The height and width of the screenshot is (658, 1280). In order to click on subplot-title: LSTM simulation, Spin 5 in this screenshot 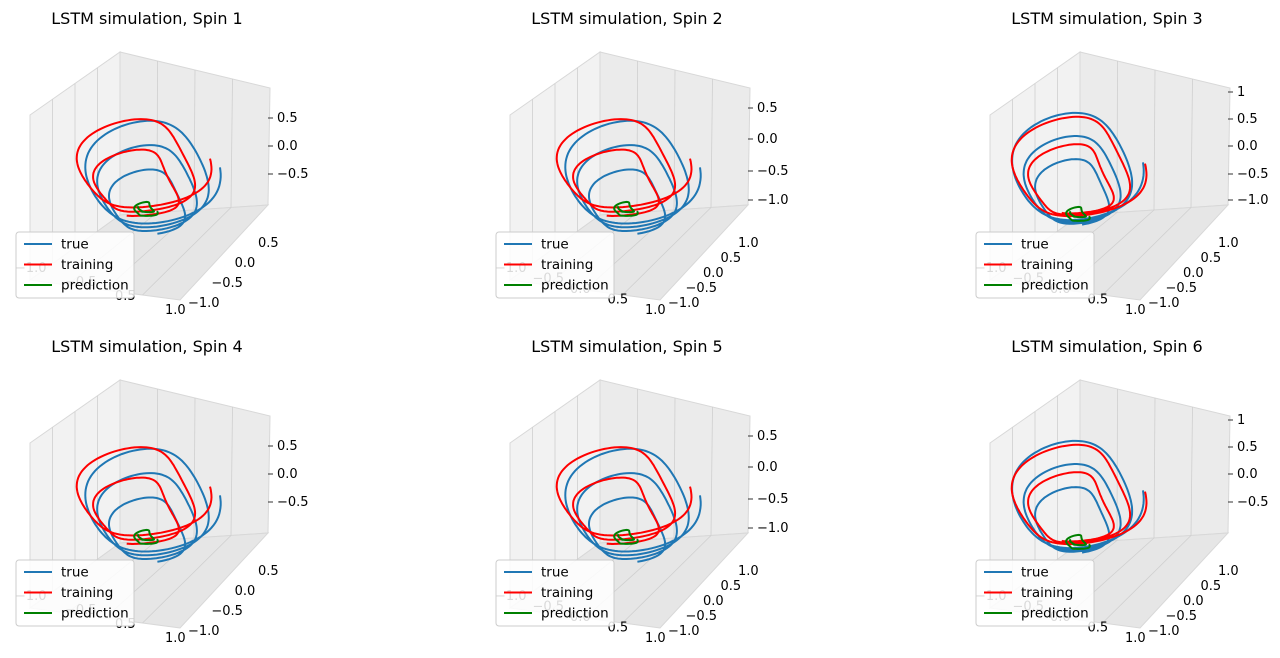, I will do `click(626, 346)`.